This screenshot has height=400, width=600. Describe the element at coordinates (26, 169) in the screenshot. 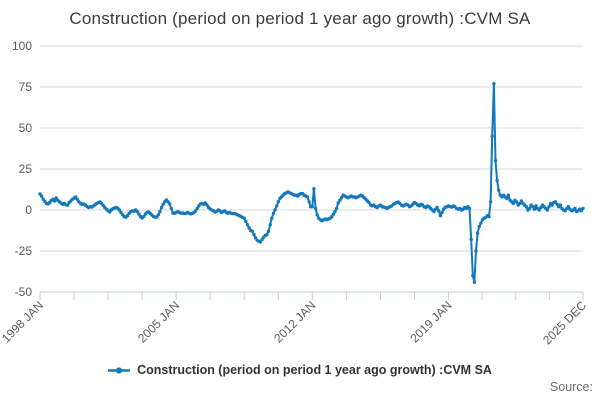

I see `y-tick-label: 25` at that location.